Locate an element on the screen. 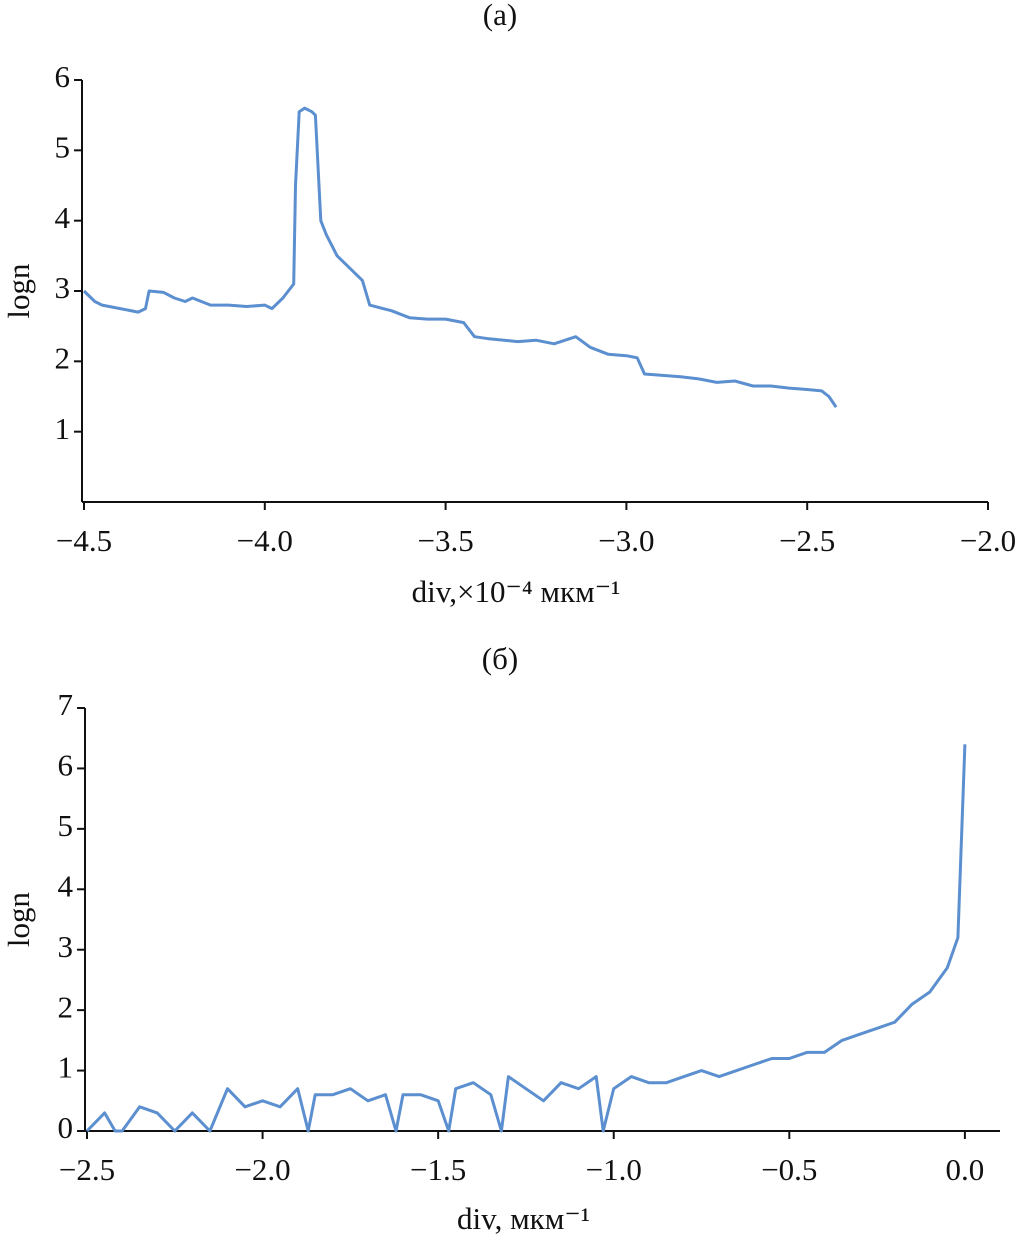 This screenshot has width=1020, height=1256. x-tick-label: 0.0 is located at coordinates (965, 1169).